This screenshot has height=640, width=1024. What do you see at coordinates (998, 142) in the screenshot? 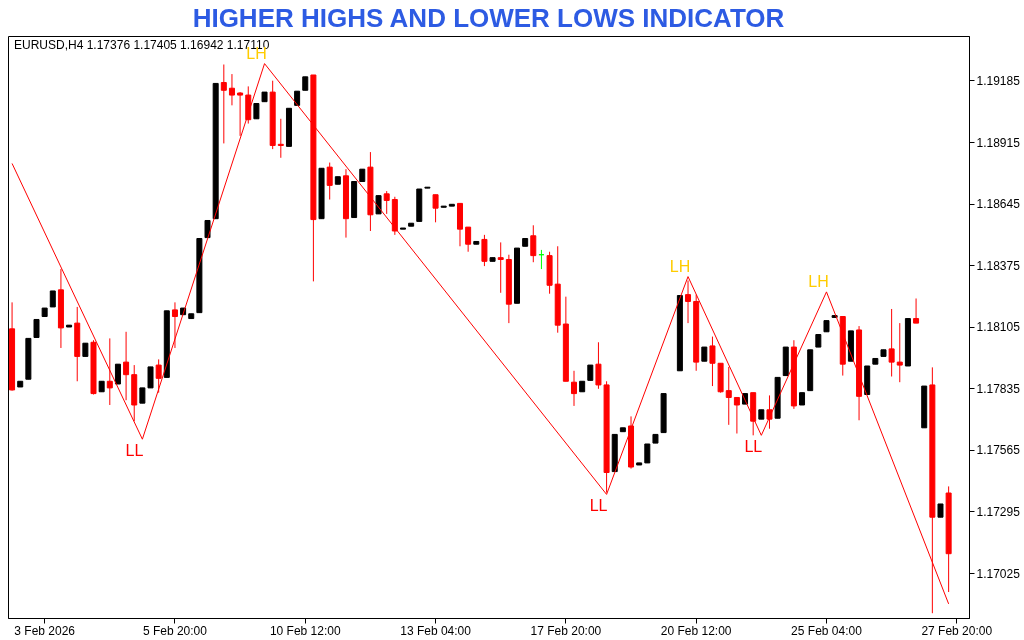
I see `y-tick-label: 1.18915` at bounding box center [998, 142].